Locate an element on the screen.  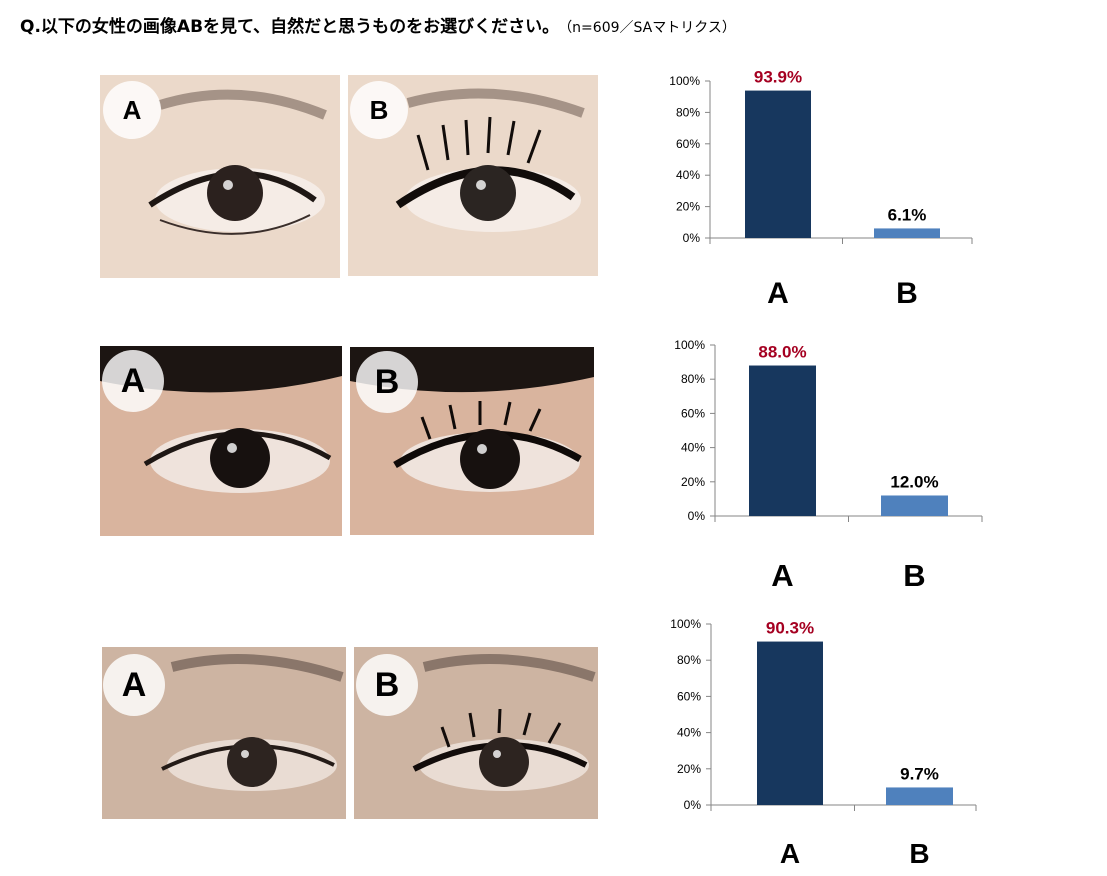
data-label-a: 88.0% is located at coordinates (782, 352).